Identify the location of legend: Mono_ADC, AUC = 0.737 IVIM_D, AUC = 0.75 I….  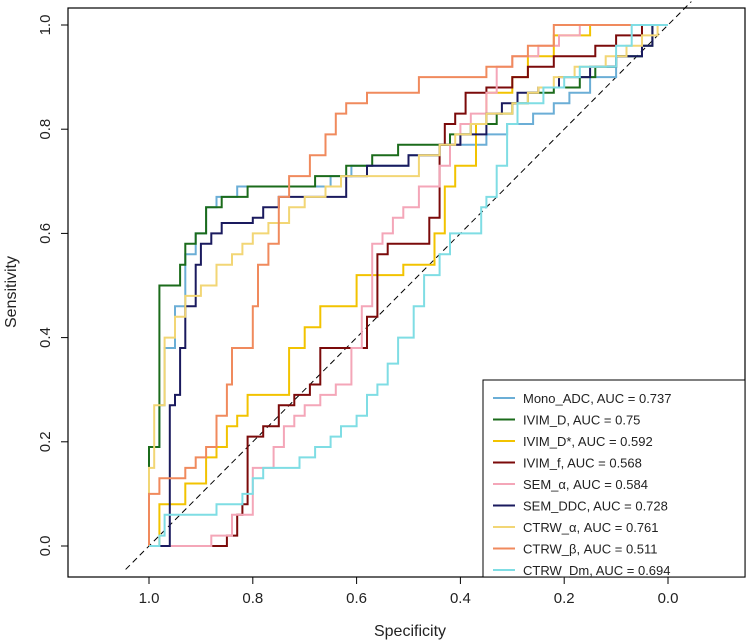
(614, 478).